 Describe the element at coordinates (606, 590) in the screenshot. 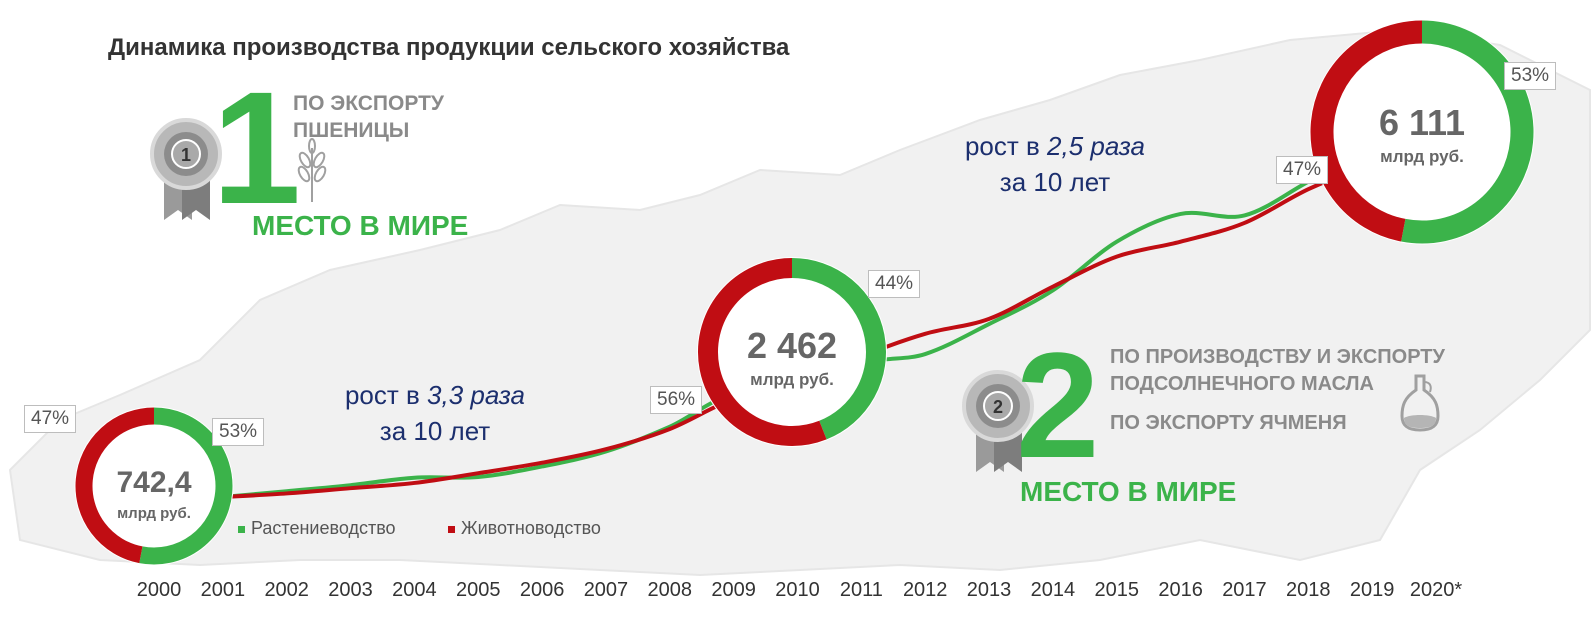

I see `x-tick-label: 2007` at that location.